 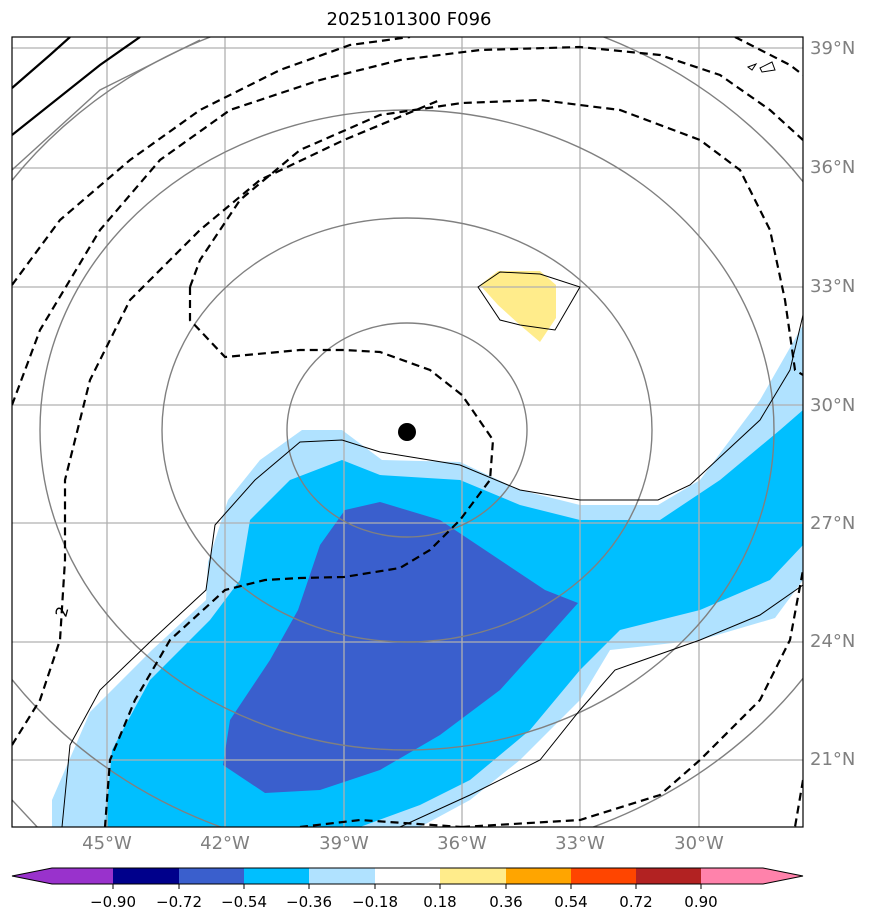 What do you see at coordinates (833, 523) in the screenshot?
I see `lat-label: 27°N` at bounding box center [833, 523].